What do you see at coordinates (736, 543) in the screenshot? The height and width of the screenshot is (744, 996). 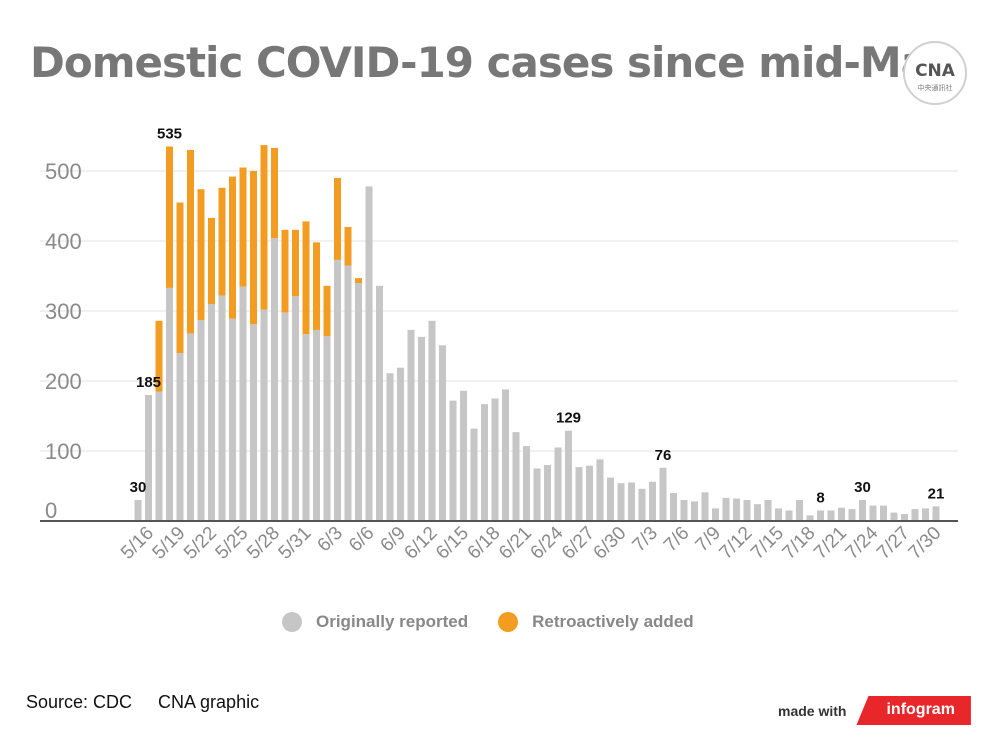 I see `x-tick-label-7-12: 7/12` at bounding box center [736, 543].